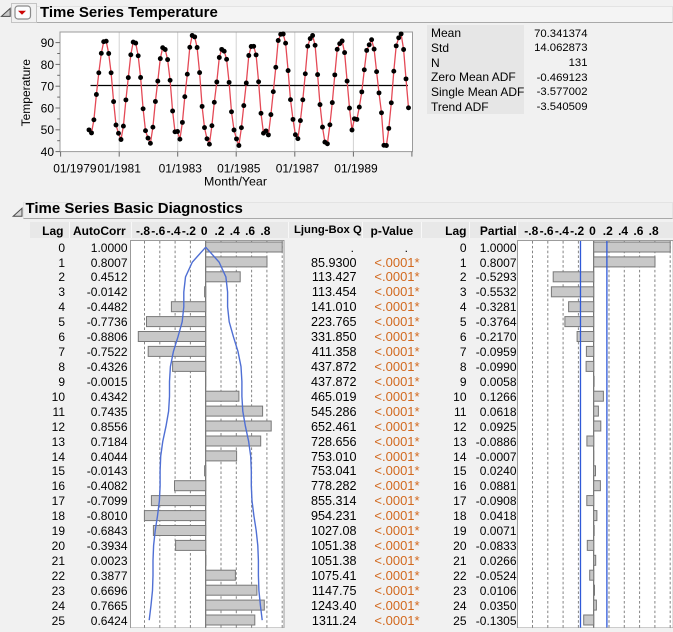 The width and height of the screenshot is (673, 632). What do you see at coordinates (120, 169) in the screenshot?
I see `svg-text: 01/1981` at bounding box center [120, 169].